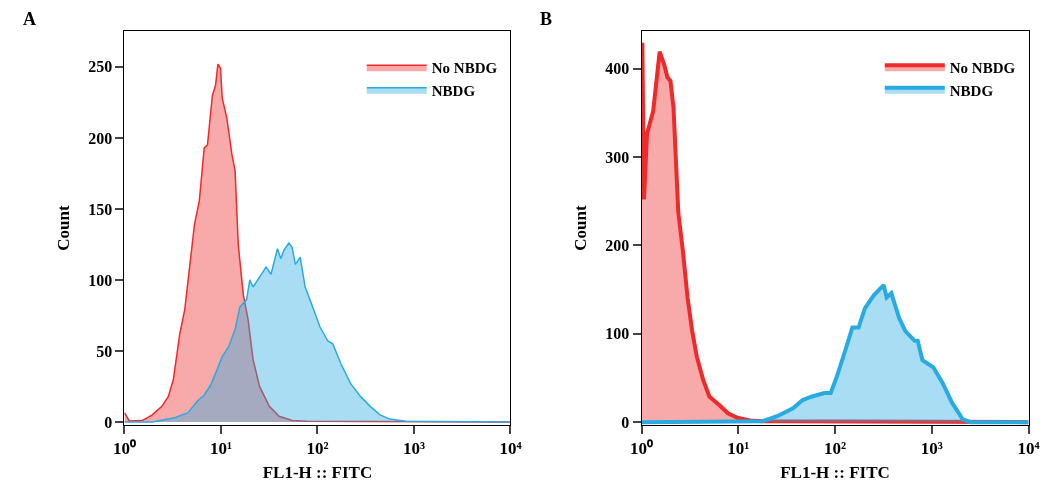  Describe the element at coordinates (546, 19) in the screenshot. I see `chart-title: B` at that location.